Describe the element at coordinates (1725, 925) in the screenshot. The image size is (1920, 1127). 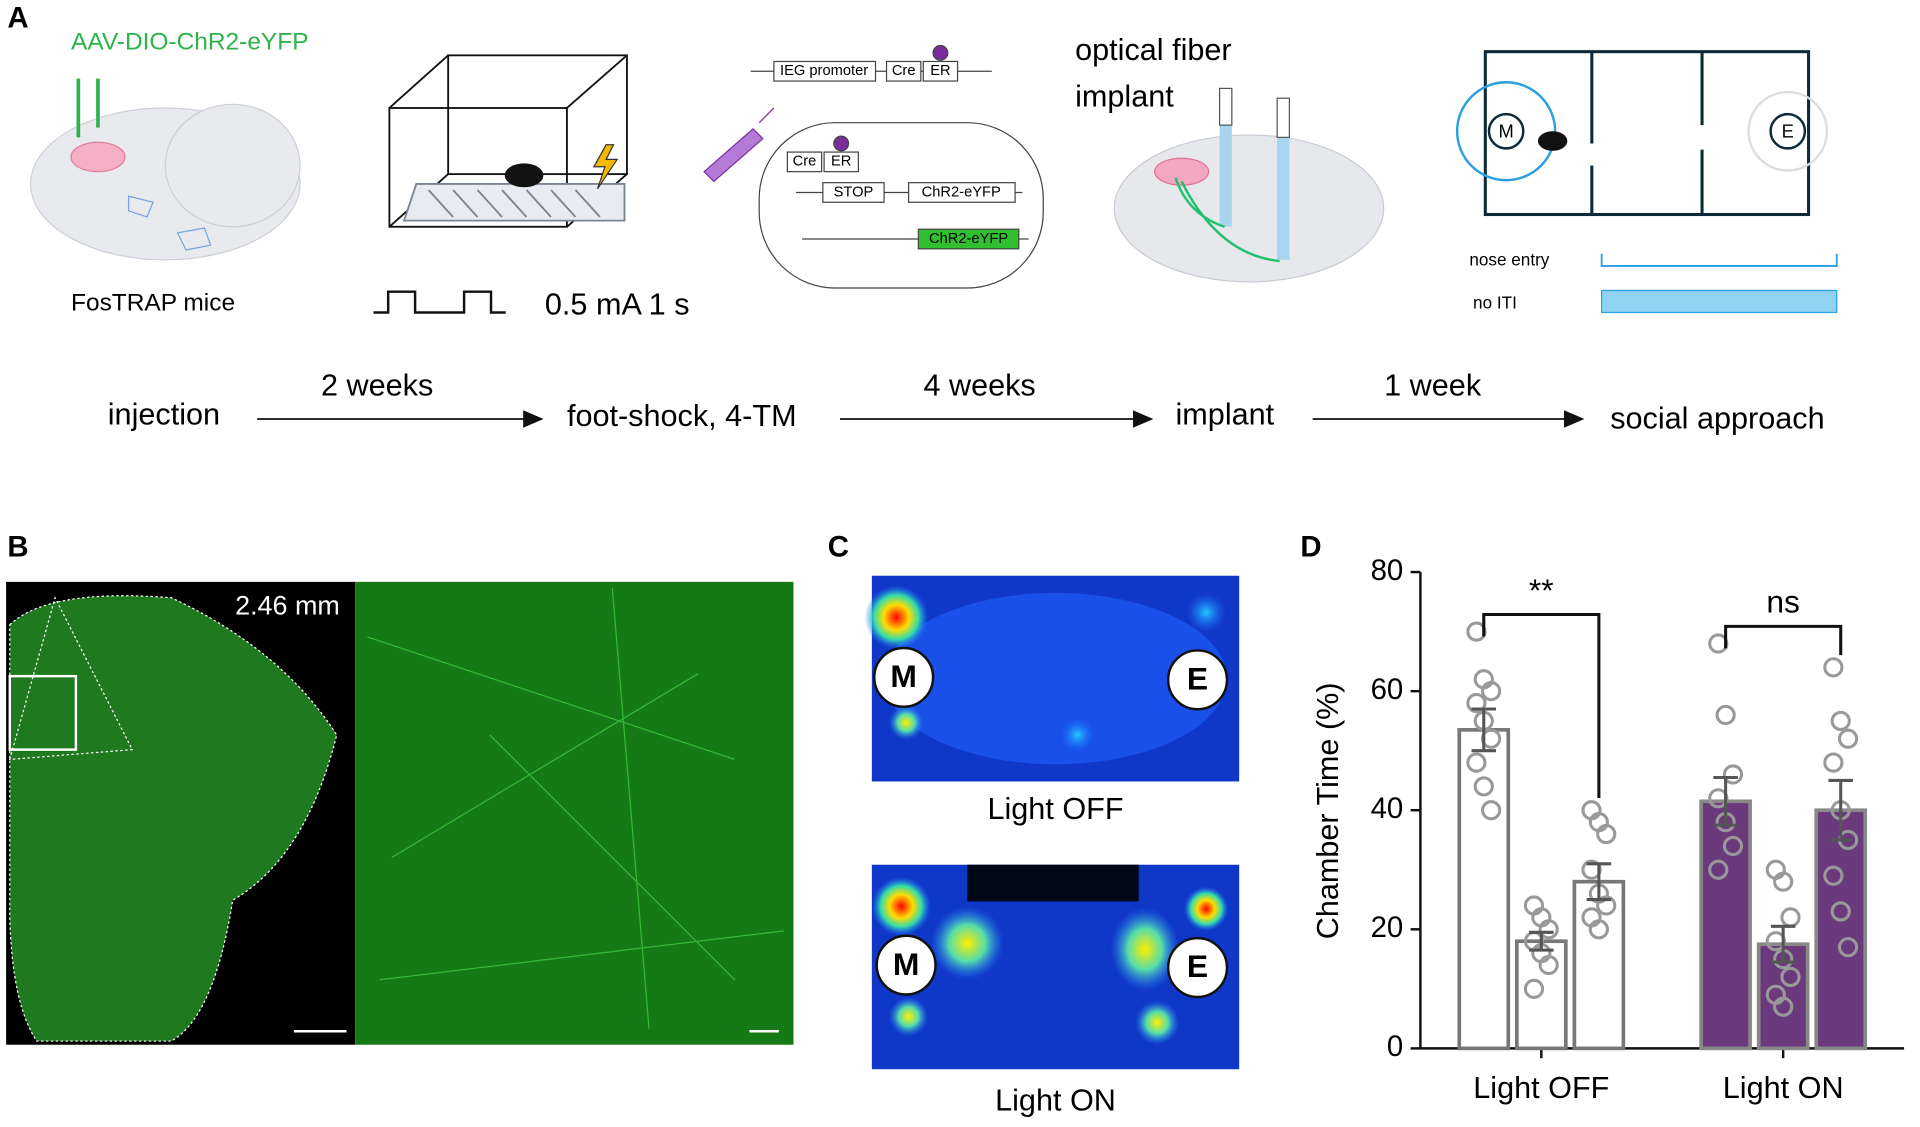
I see `bar` at that location.